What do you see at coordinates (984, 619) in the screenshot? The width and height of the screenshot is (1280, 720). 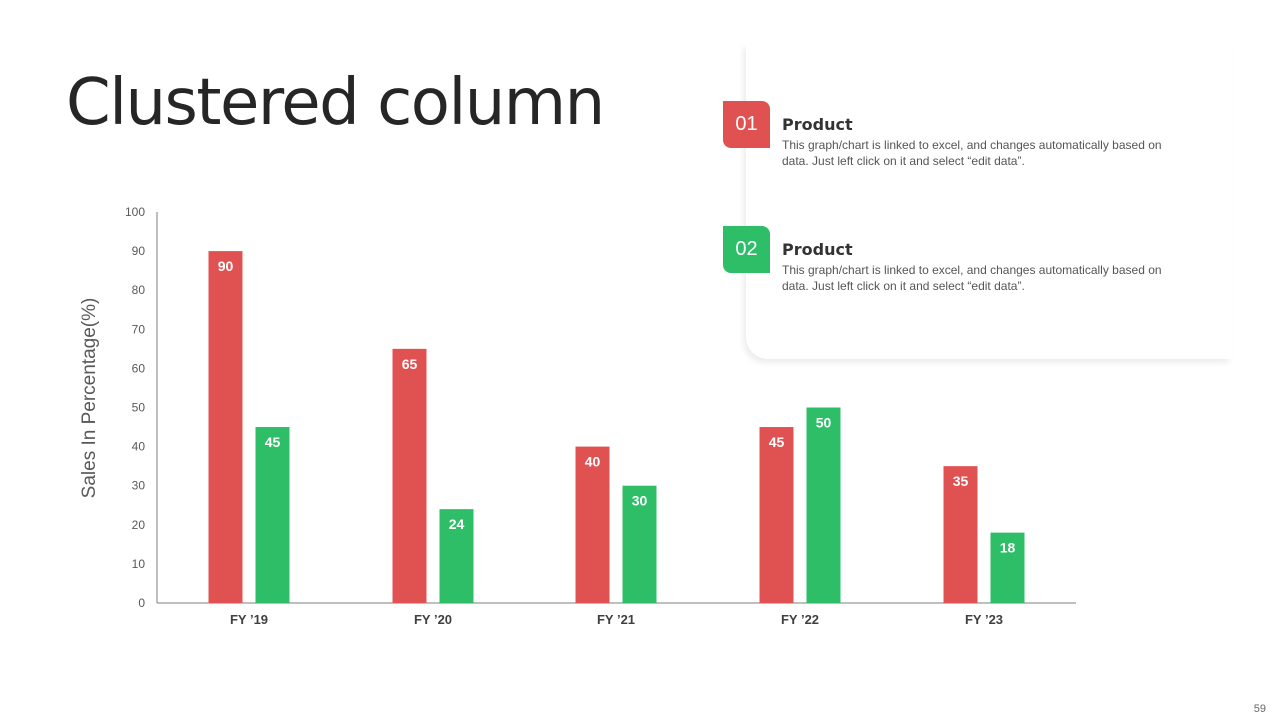 I see `x-tick-label-5: FY ’23` at bounding box center [984, 619].